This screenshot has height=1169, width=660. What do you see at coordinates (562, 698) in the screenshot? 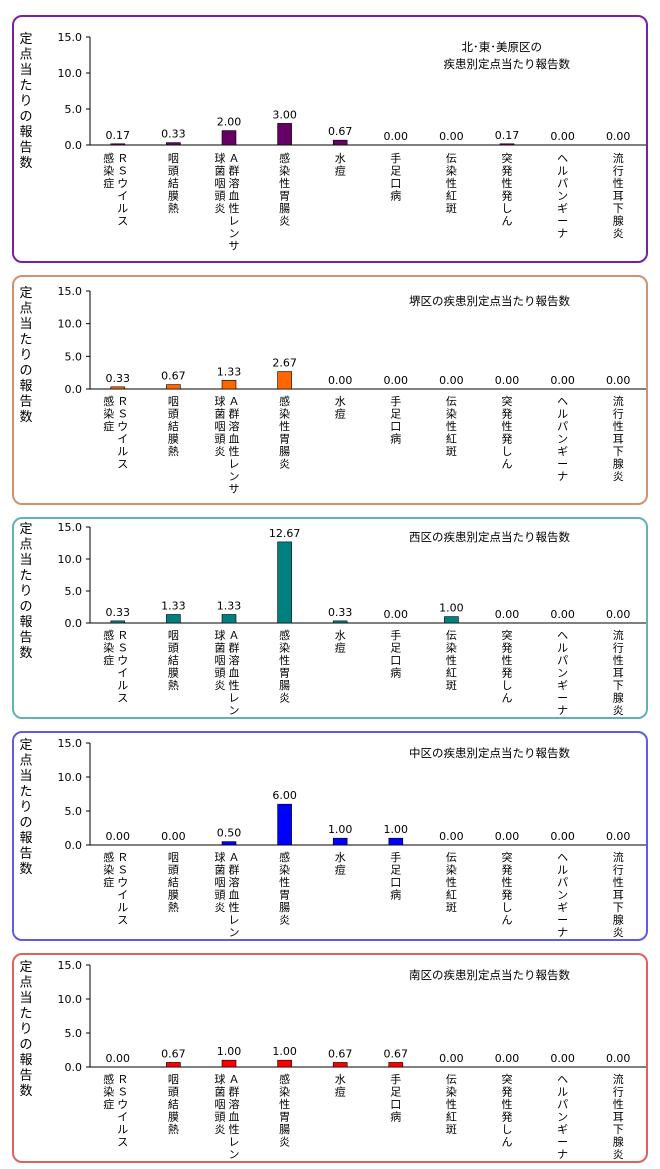
I see `category-label: ー` at bounding box center [562, 698].